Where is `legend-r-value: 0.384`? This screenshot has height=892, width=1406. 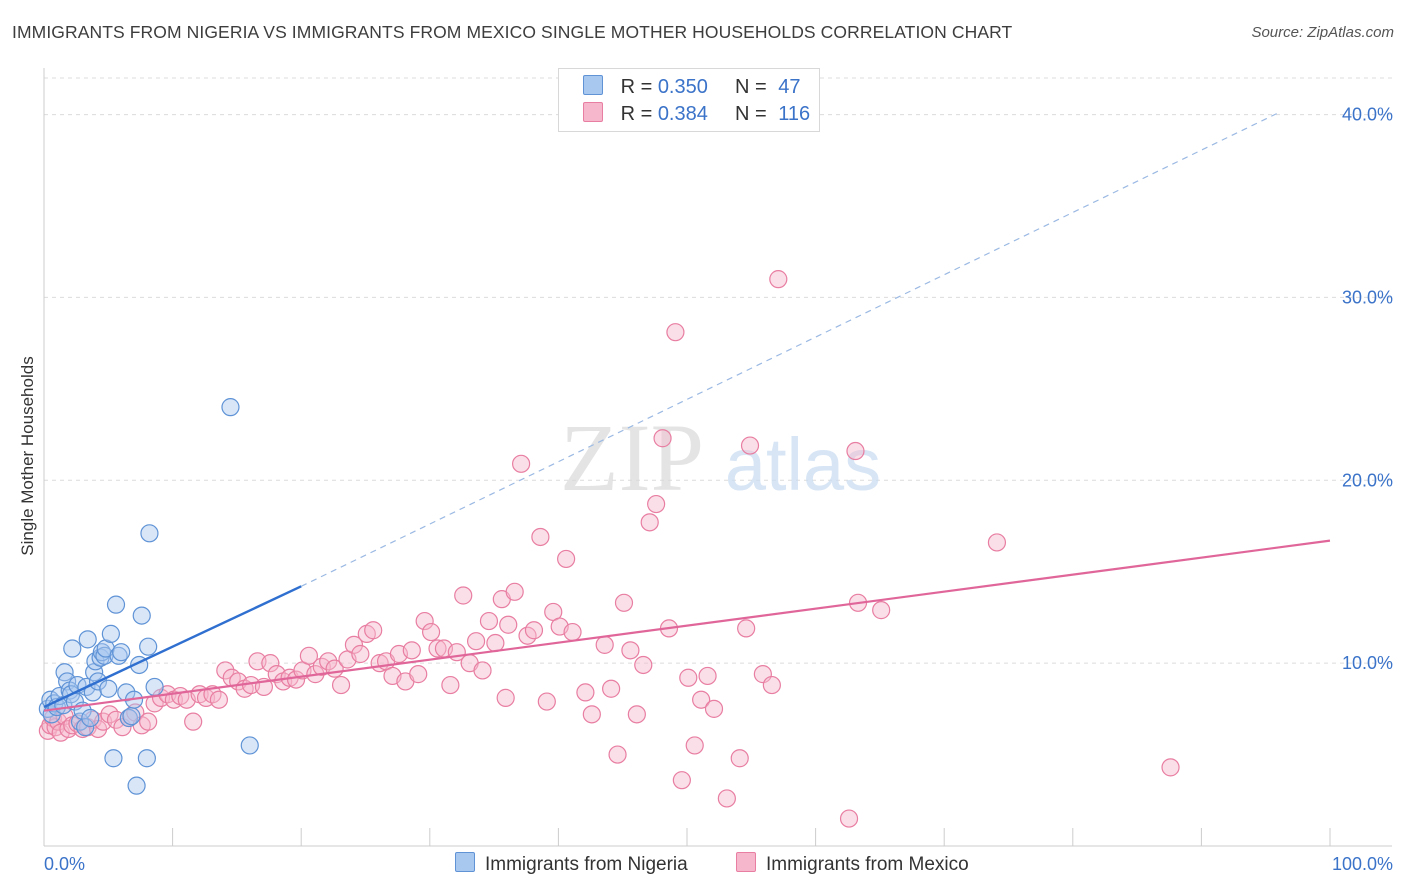
legend-r-value: 0.384 is located at coordinates (682, 114).